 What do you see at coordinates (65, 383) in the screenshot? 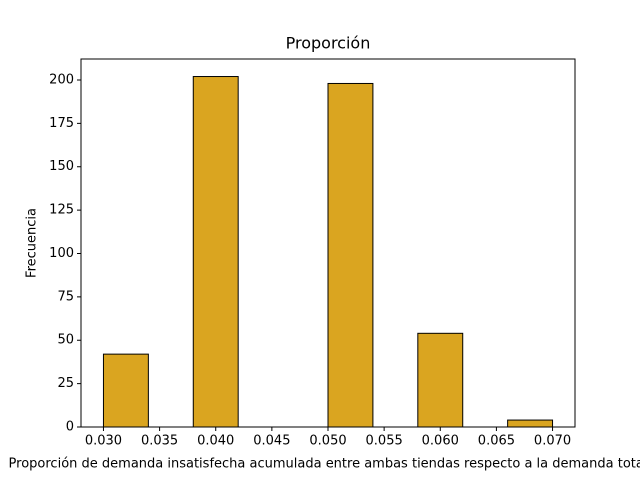
I see `y-tick-label: 25` at bounding box center [65, 383].